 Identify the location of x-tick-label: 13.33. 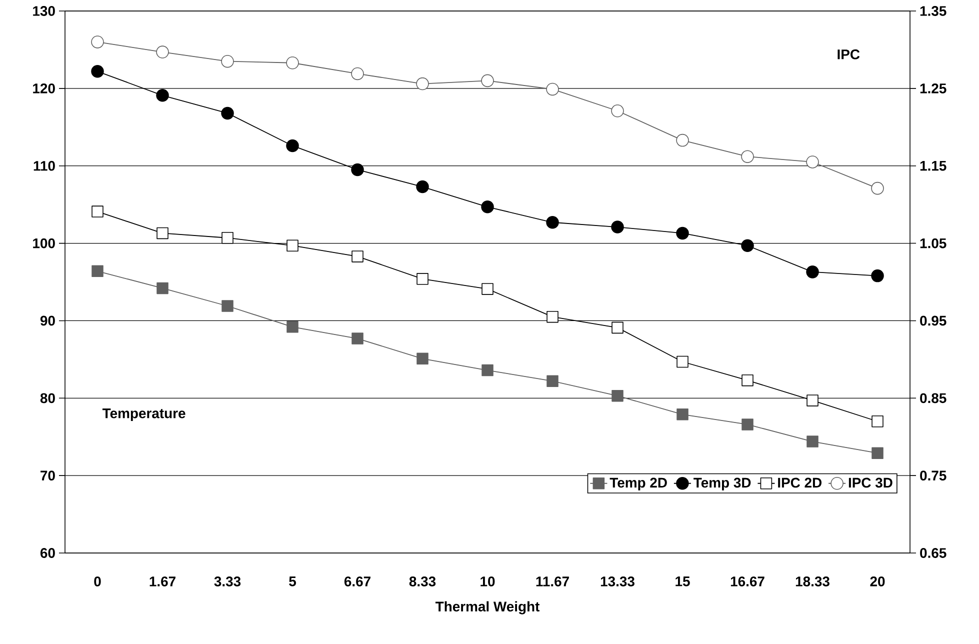
(617, 581).